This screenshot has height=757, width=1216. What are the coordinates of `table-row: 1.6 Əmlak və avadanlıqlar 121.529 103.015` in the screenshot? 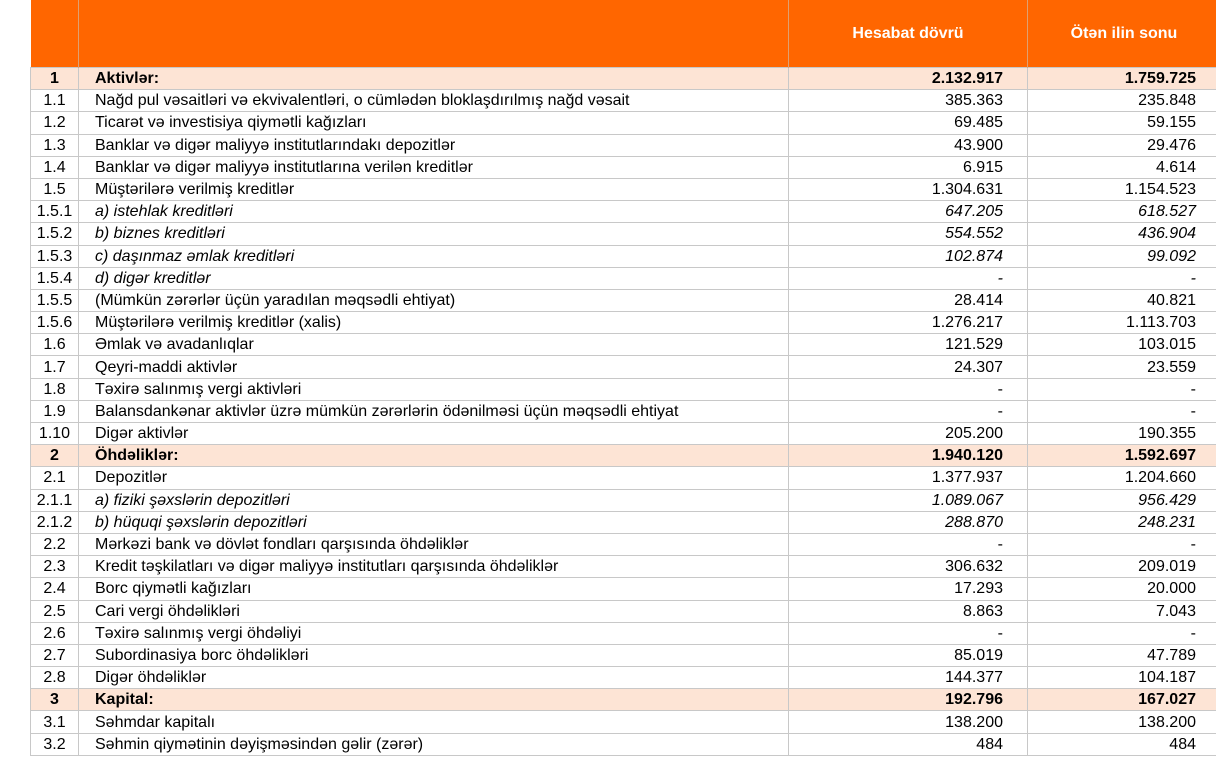 It's located at (623, 345).